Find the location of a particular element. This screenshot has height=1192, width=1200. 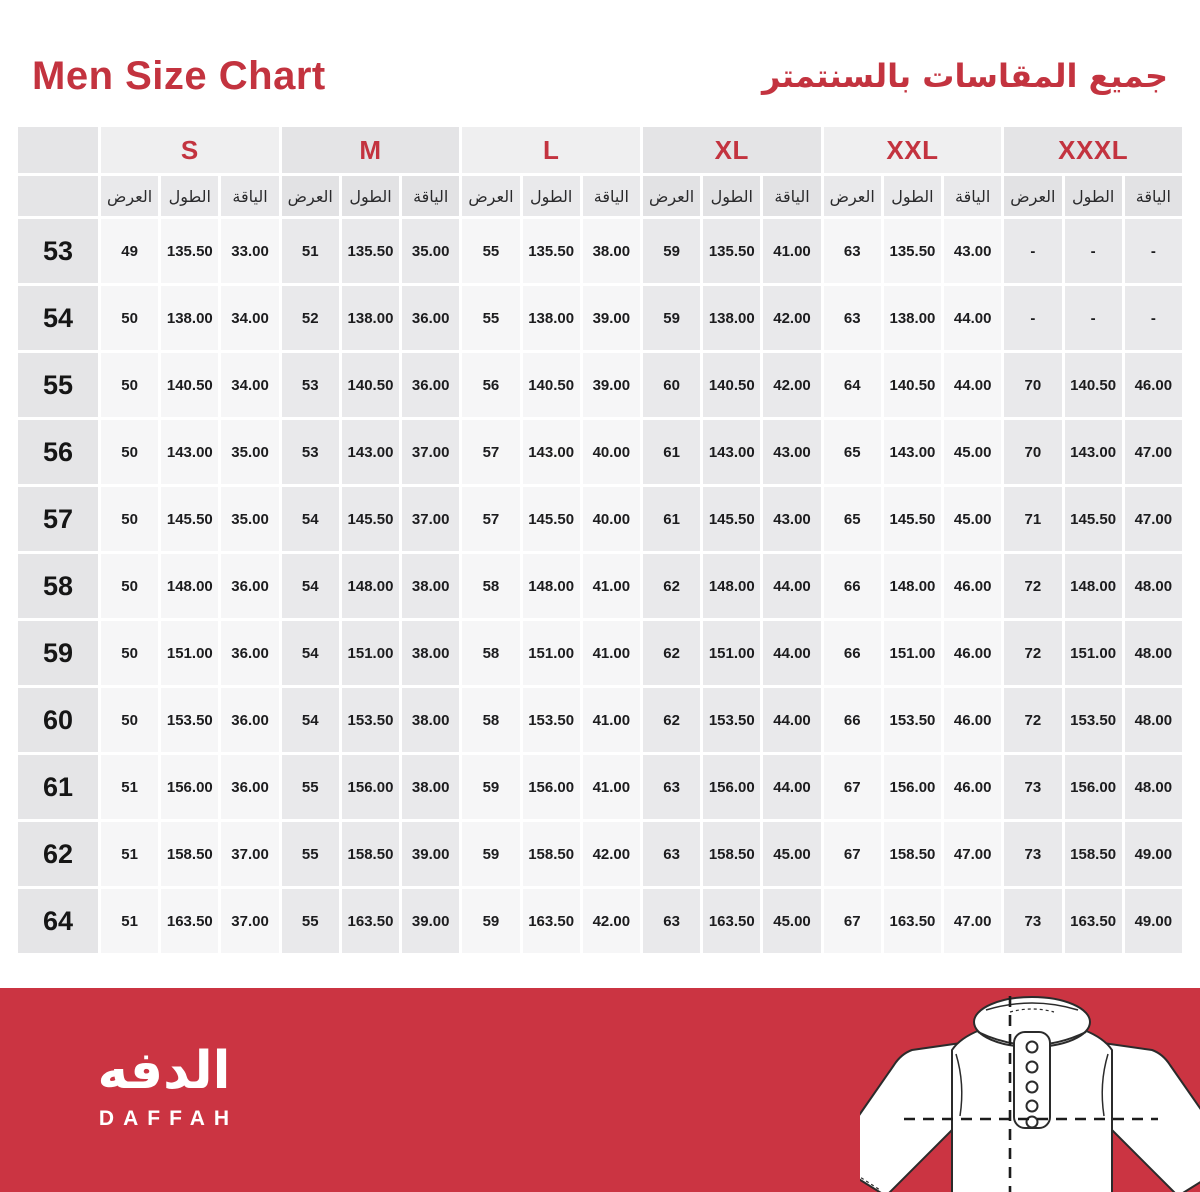

row-size-label: 64 is located at coordinates (58, 921).